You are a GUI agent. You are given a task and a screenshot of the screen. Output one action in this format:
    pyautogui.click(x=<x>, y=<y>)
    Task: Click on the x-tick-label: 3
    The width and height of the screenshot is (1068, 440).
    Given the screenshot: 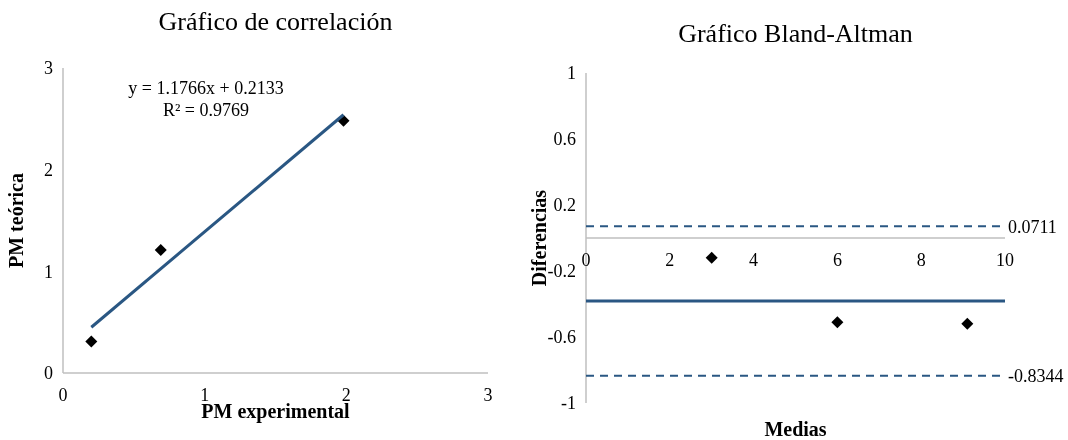 What is the action you would take?
    pyautogui.click(x=488, y=395)
    